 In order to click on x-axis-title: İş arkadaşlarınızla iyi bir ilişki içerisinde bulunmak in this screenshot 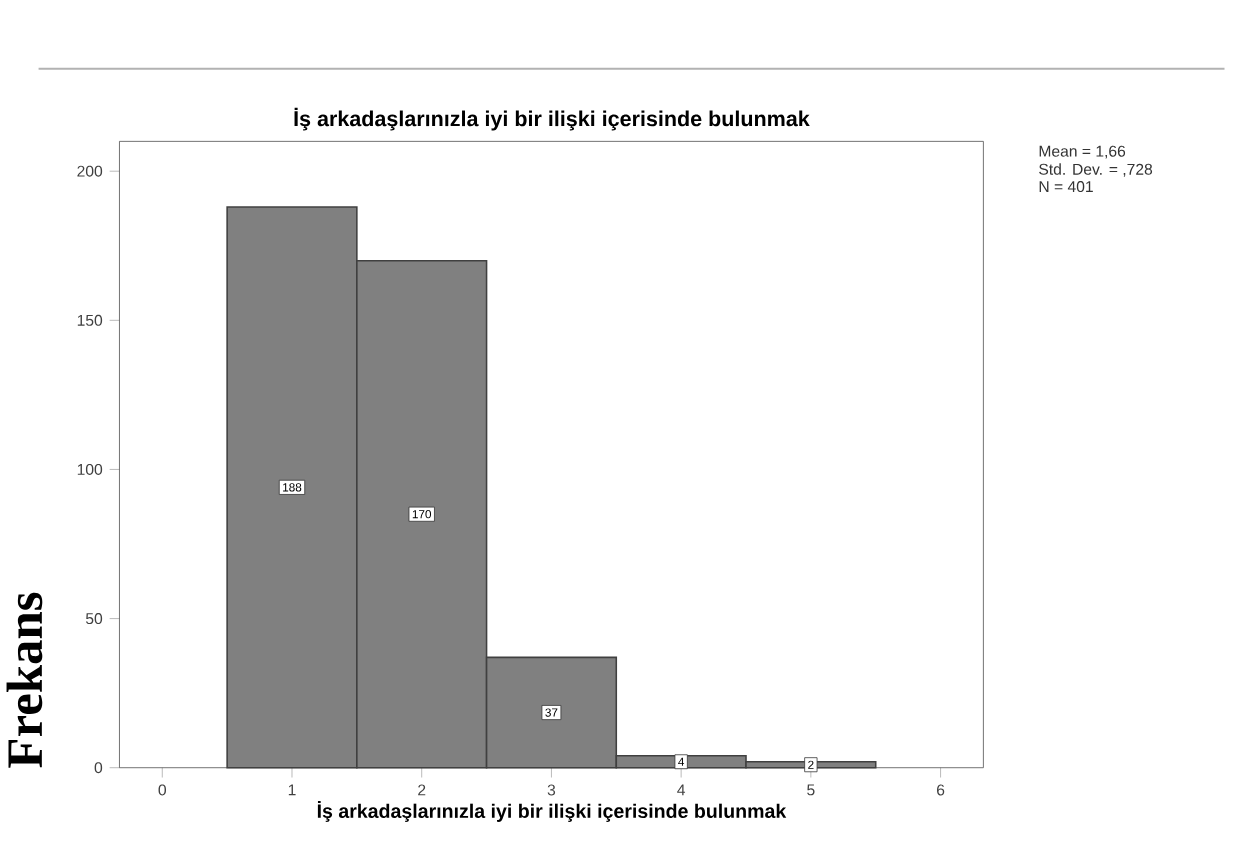, I will do `click(552, 811)`.